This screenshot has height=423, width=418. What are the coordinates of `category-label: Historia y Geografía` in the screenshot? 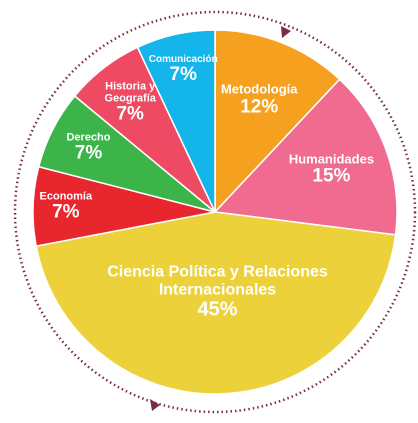 It's located at (130, 92).